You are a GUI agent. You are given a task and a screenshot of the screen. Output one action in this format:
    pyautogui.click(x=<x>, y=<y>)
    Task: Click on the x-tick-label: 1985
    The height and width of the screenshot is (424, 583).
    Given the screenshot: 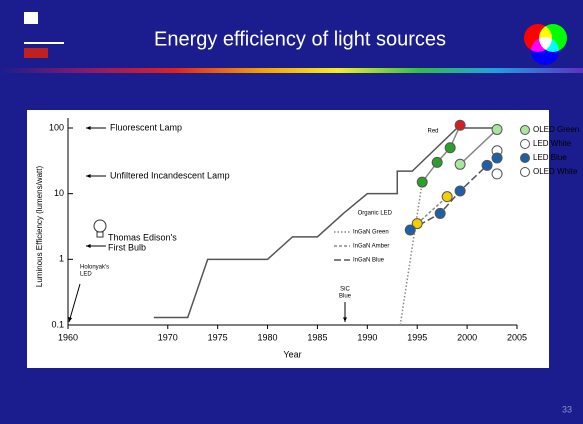 What is the action you would take?
    pyautogui.click(x=317, y=337)
    